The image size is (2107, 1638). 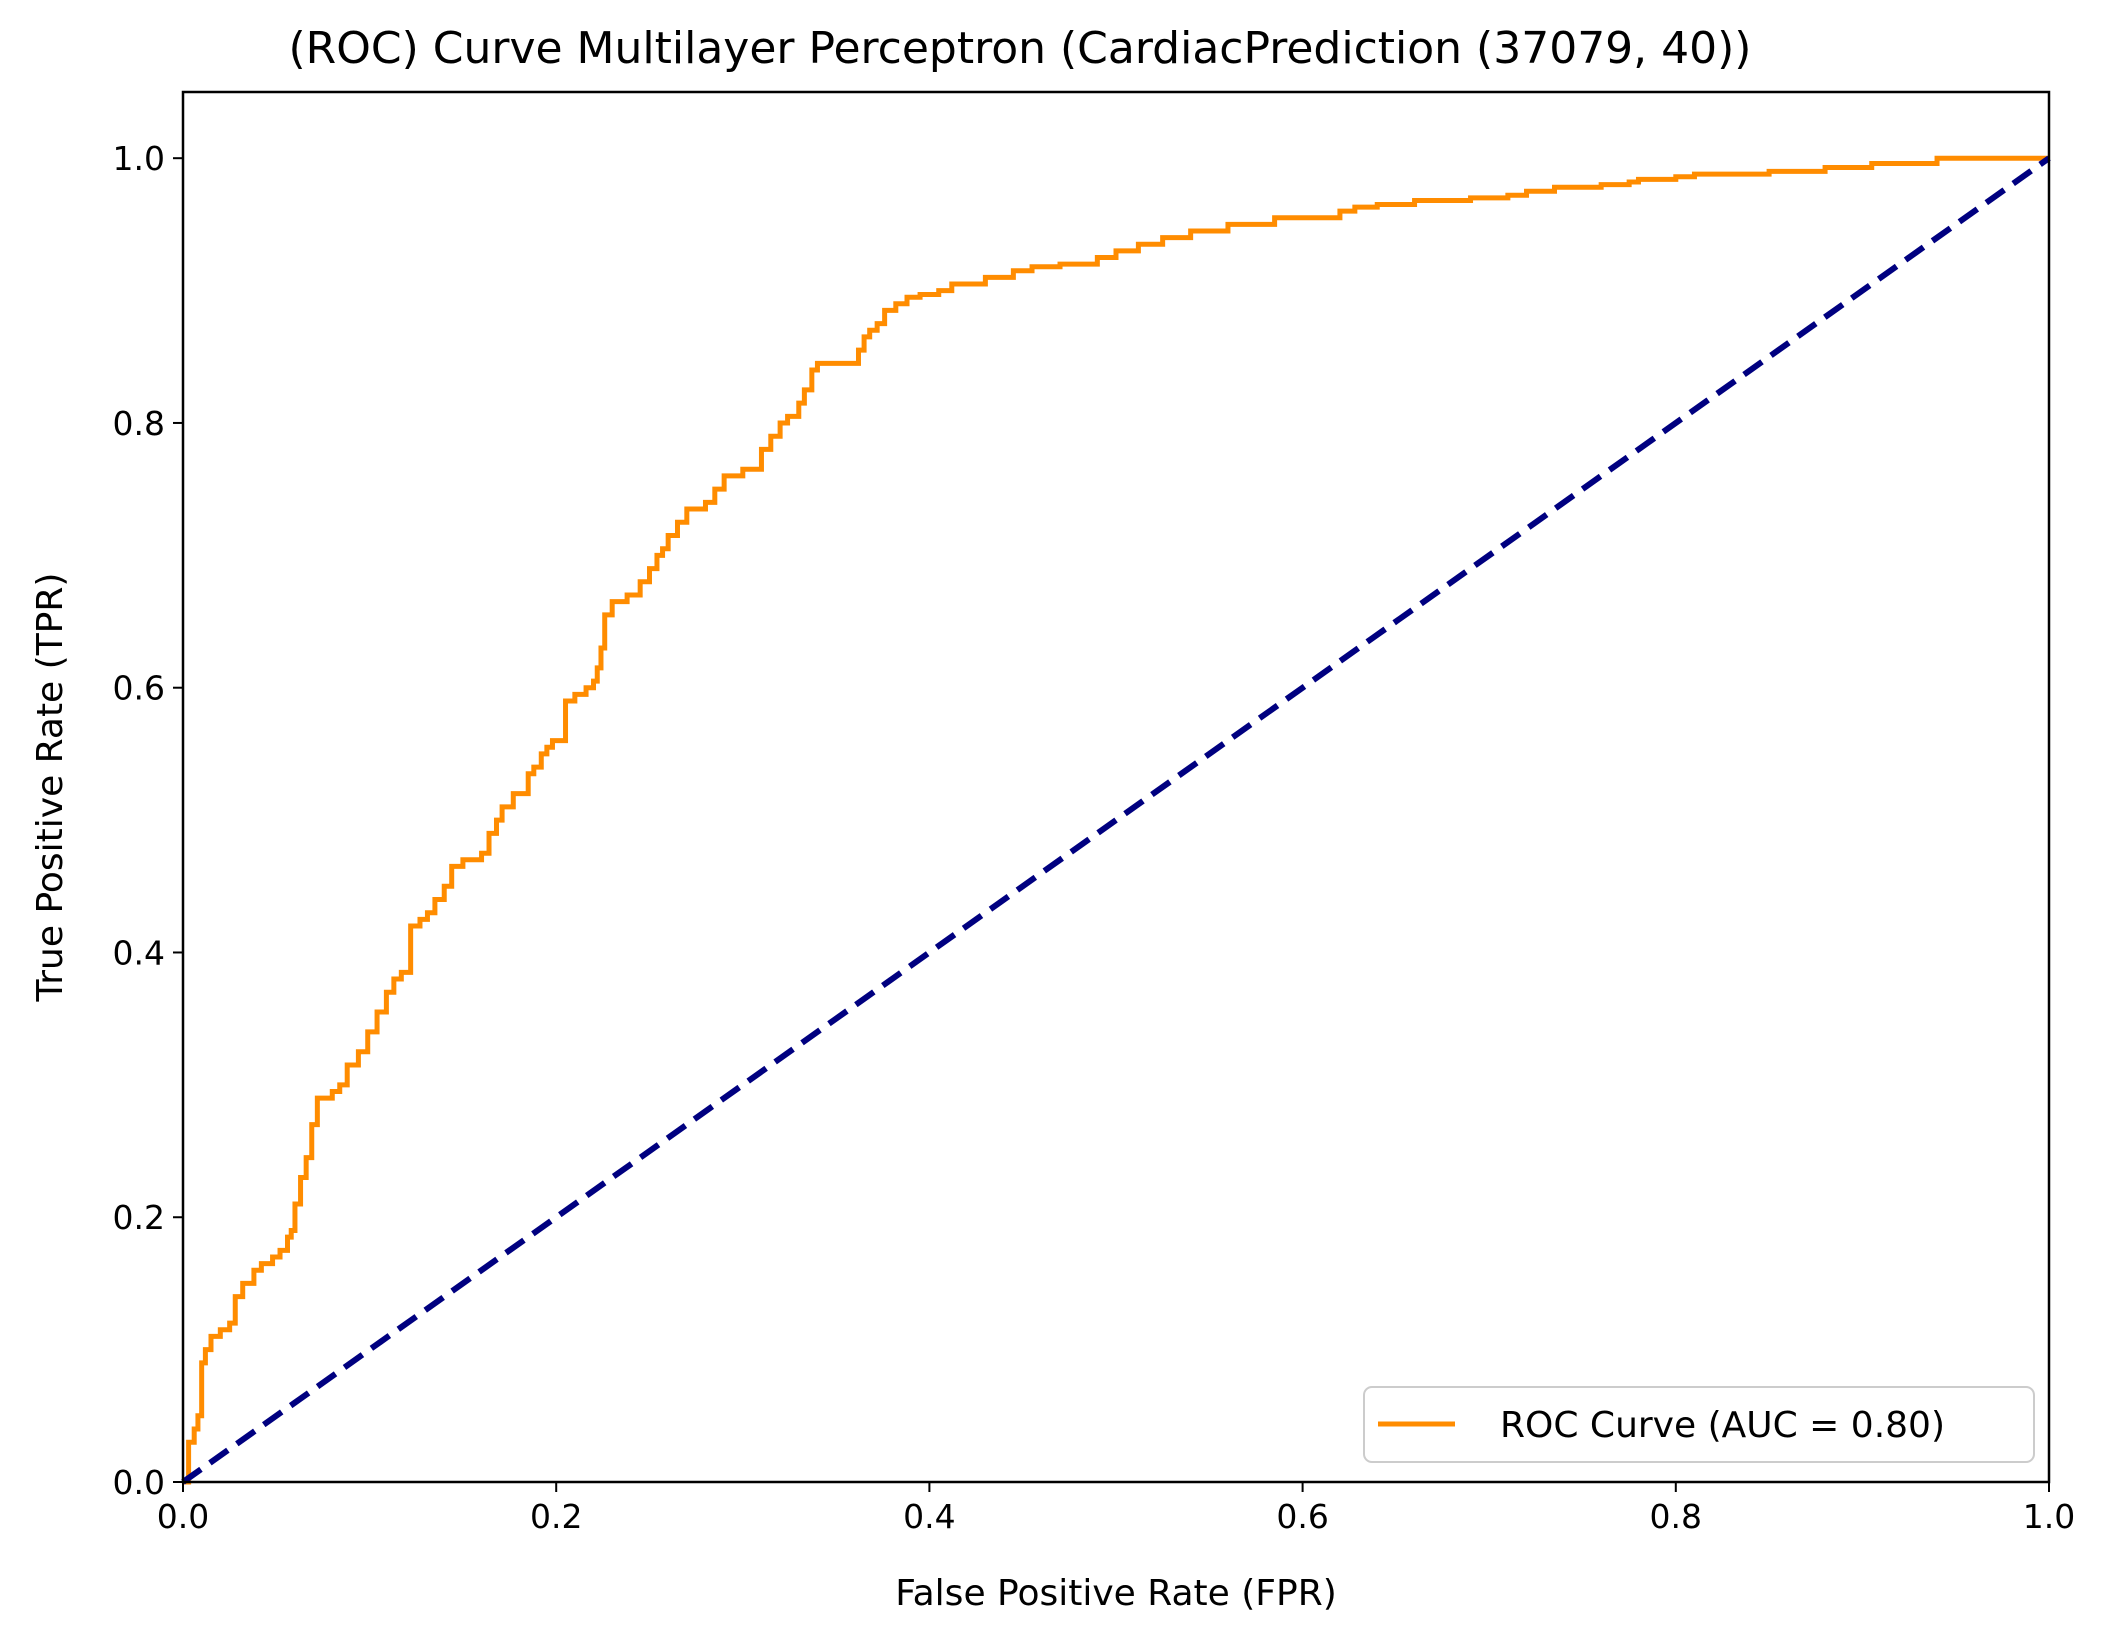 I want to click on x-tick-label: 0.6, so click(x=1302, y=1516).